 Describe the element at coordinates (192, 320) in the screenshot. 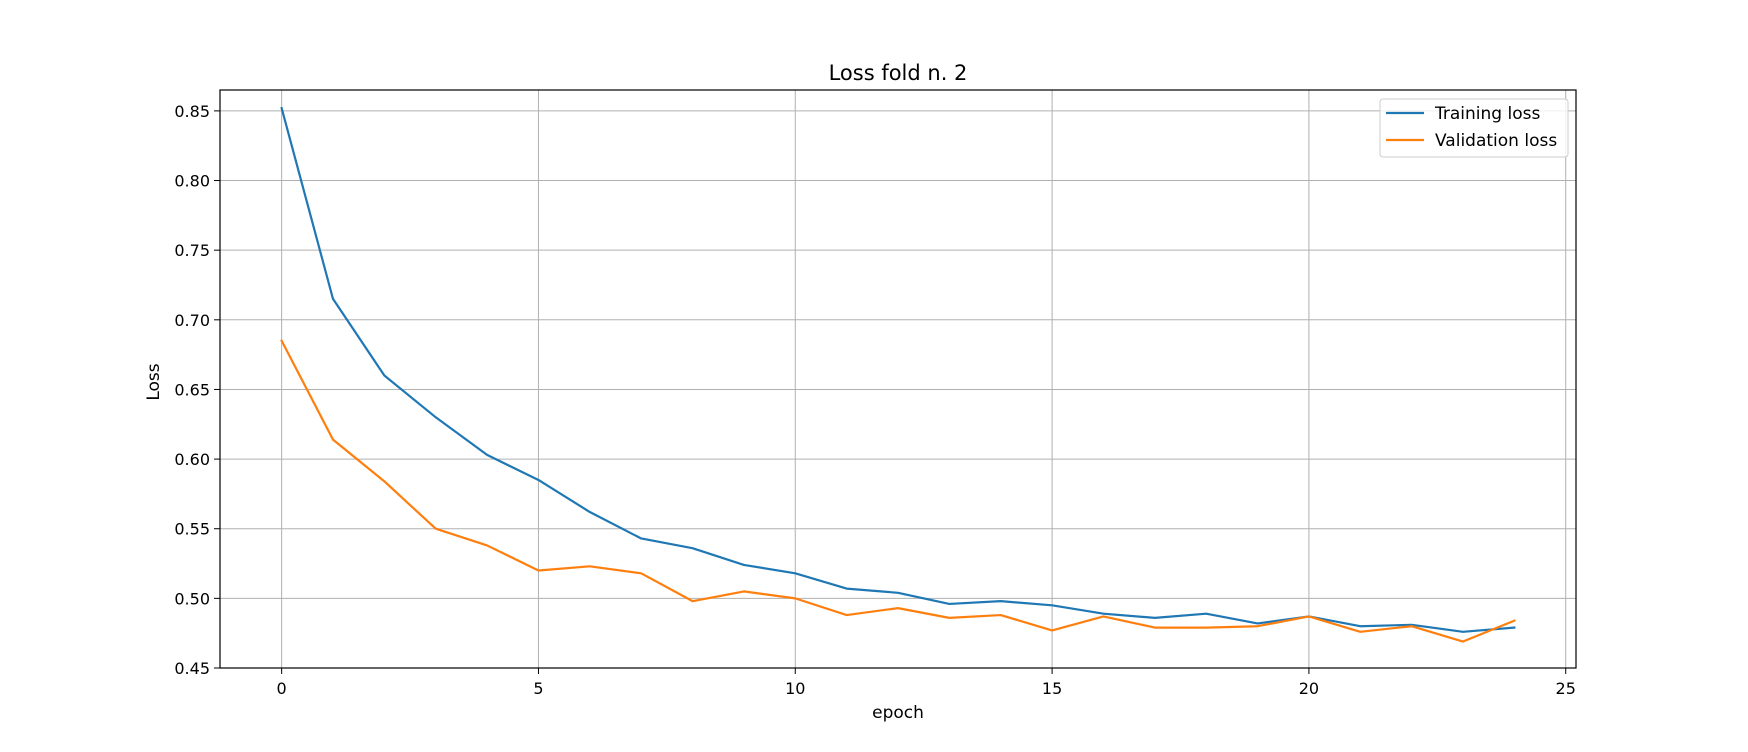

I see `y-tick-label: 0.70` at that location.